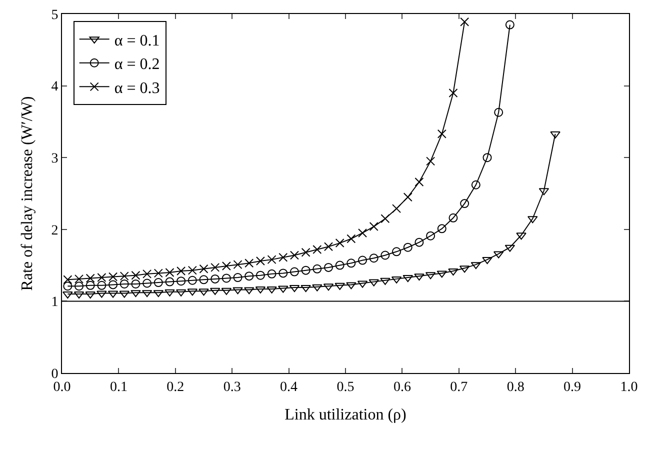  I want to click on legend-label: α = 0.2, so click(137, 65).